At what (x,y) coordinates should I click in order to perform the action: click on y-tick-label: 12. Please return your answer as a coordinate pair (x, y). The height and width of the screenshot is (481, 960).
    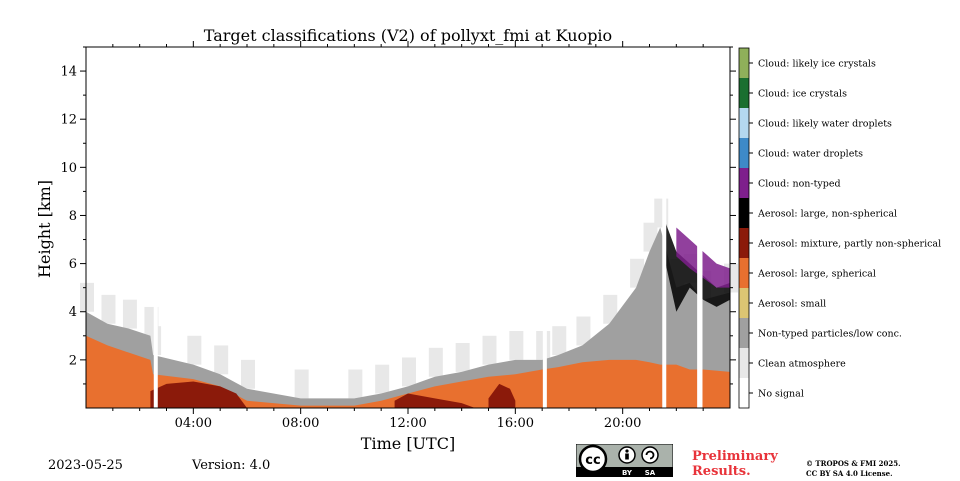
    Looking at the image, I should click on (68, 120).